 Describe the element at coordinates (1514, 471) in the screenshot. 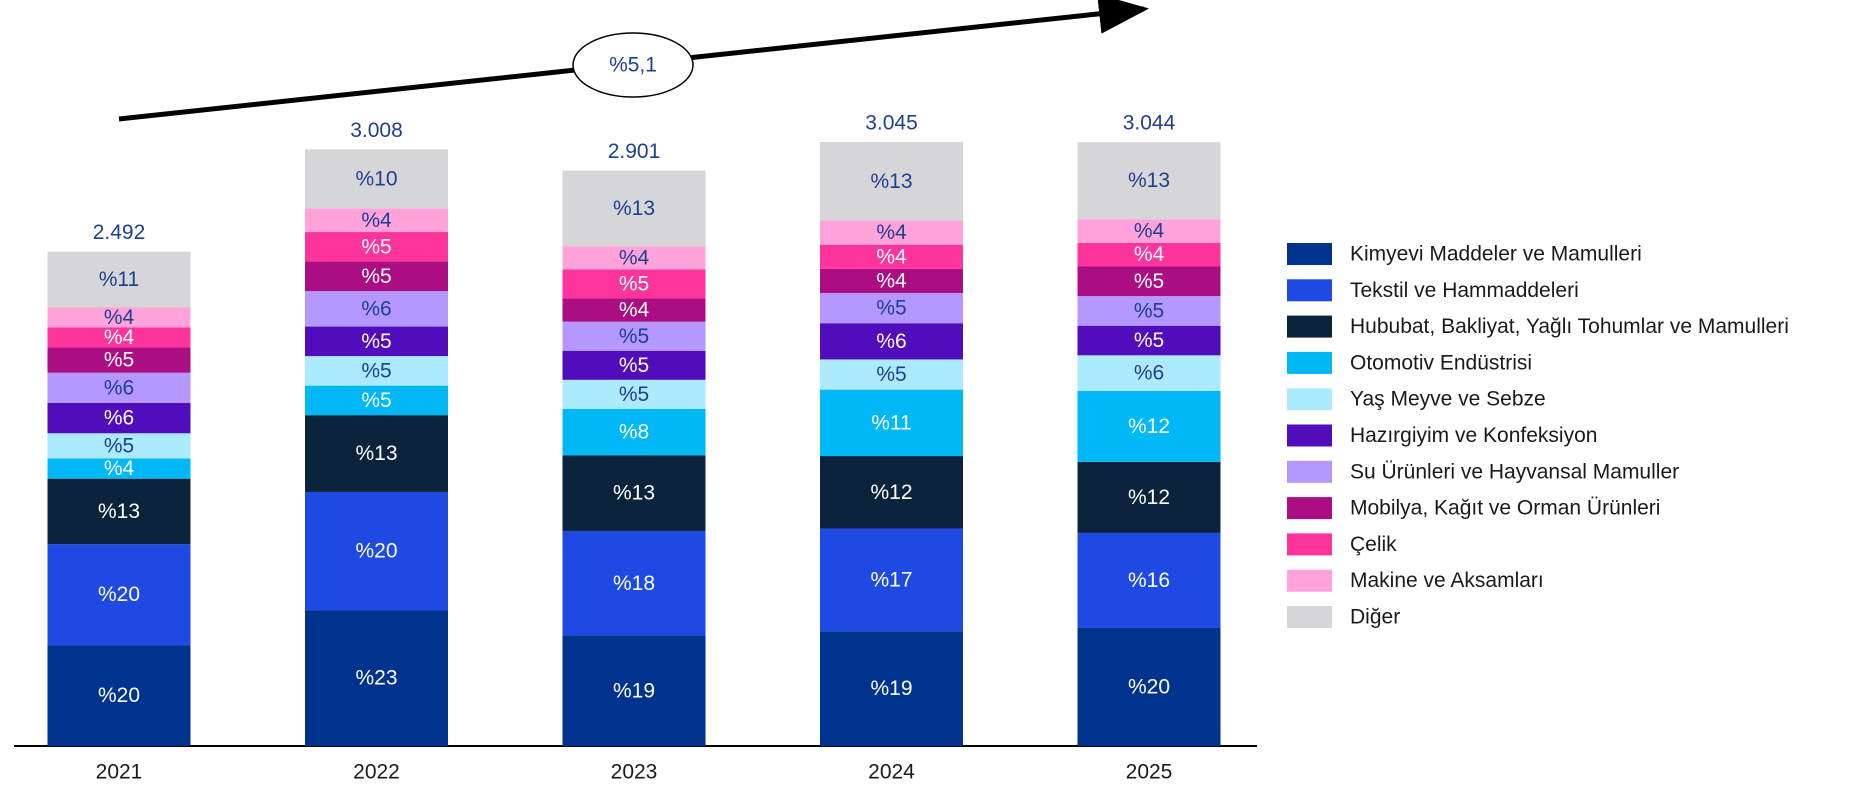

I see `legend-label: Su Ürünleri ve Hayvansal Mamuller` at that location.